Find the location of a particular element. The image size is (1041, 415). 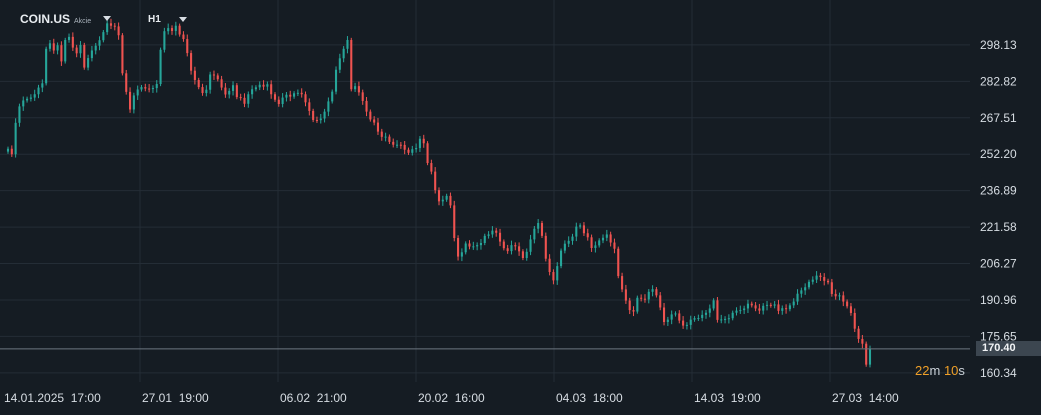

countdown-minutes: 22 is located at coordinates (922, 370).